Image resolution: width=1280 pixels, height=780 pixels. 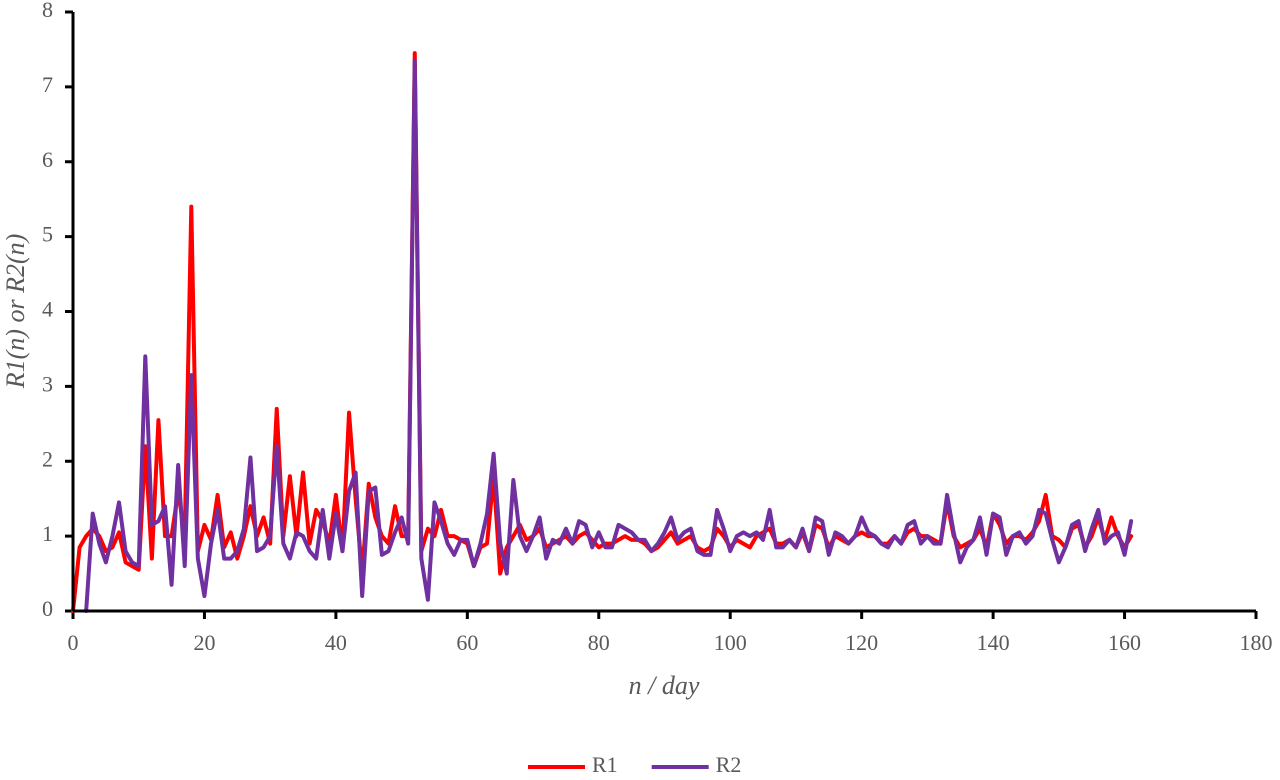 I want to click on y-tick-label: 4, so click(x=47, y=309).